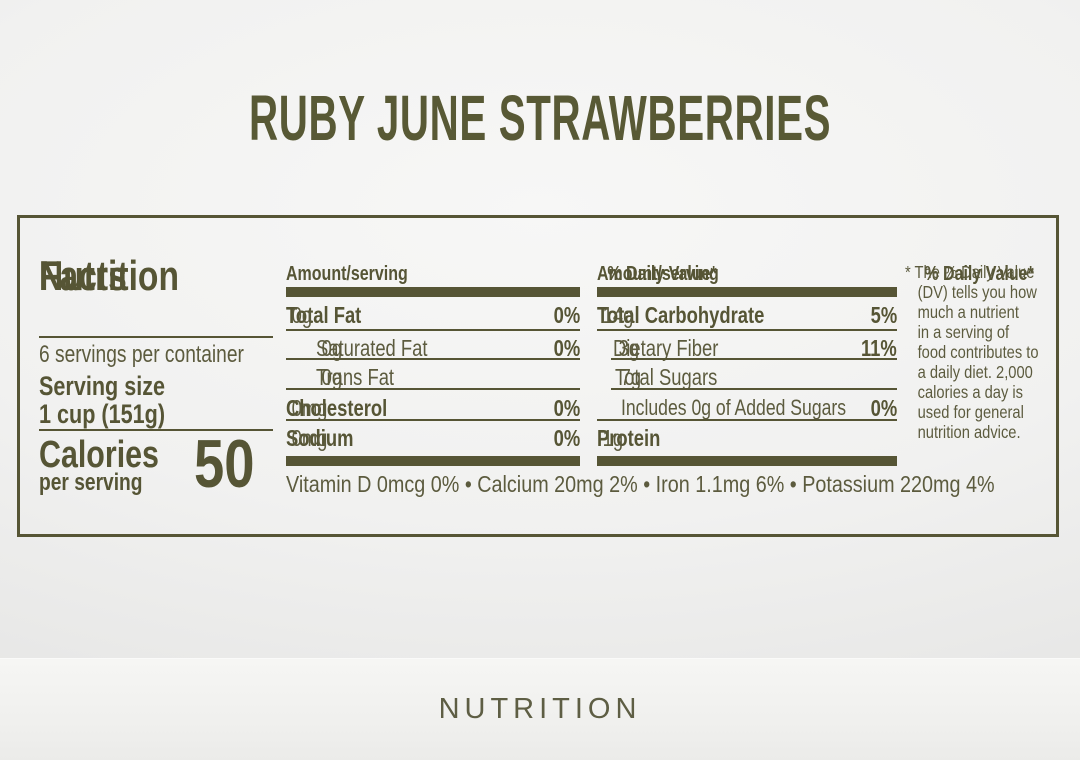  I want to click on row-saturated-fat: Saturated Fat 0g 0%, so click(448, 348).